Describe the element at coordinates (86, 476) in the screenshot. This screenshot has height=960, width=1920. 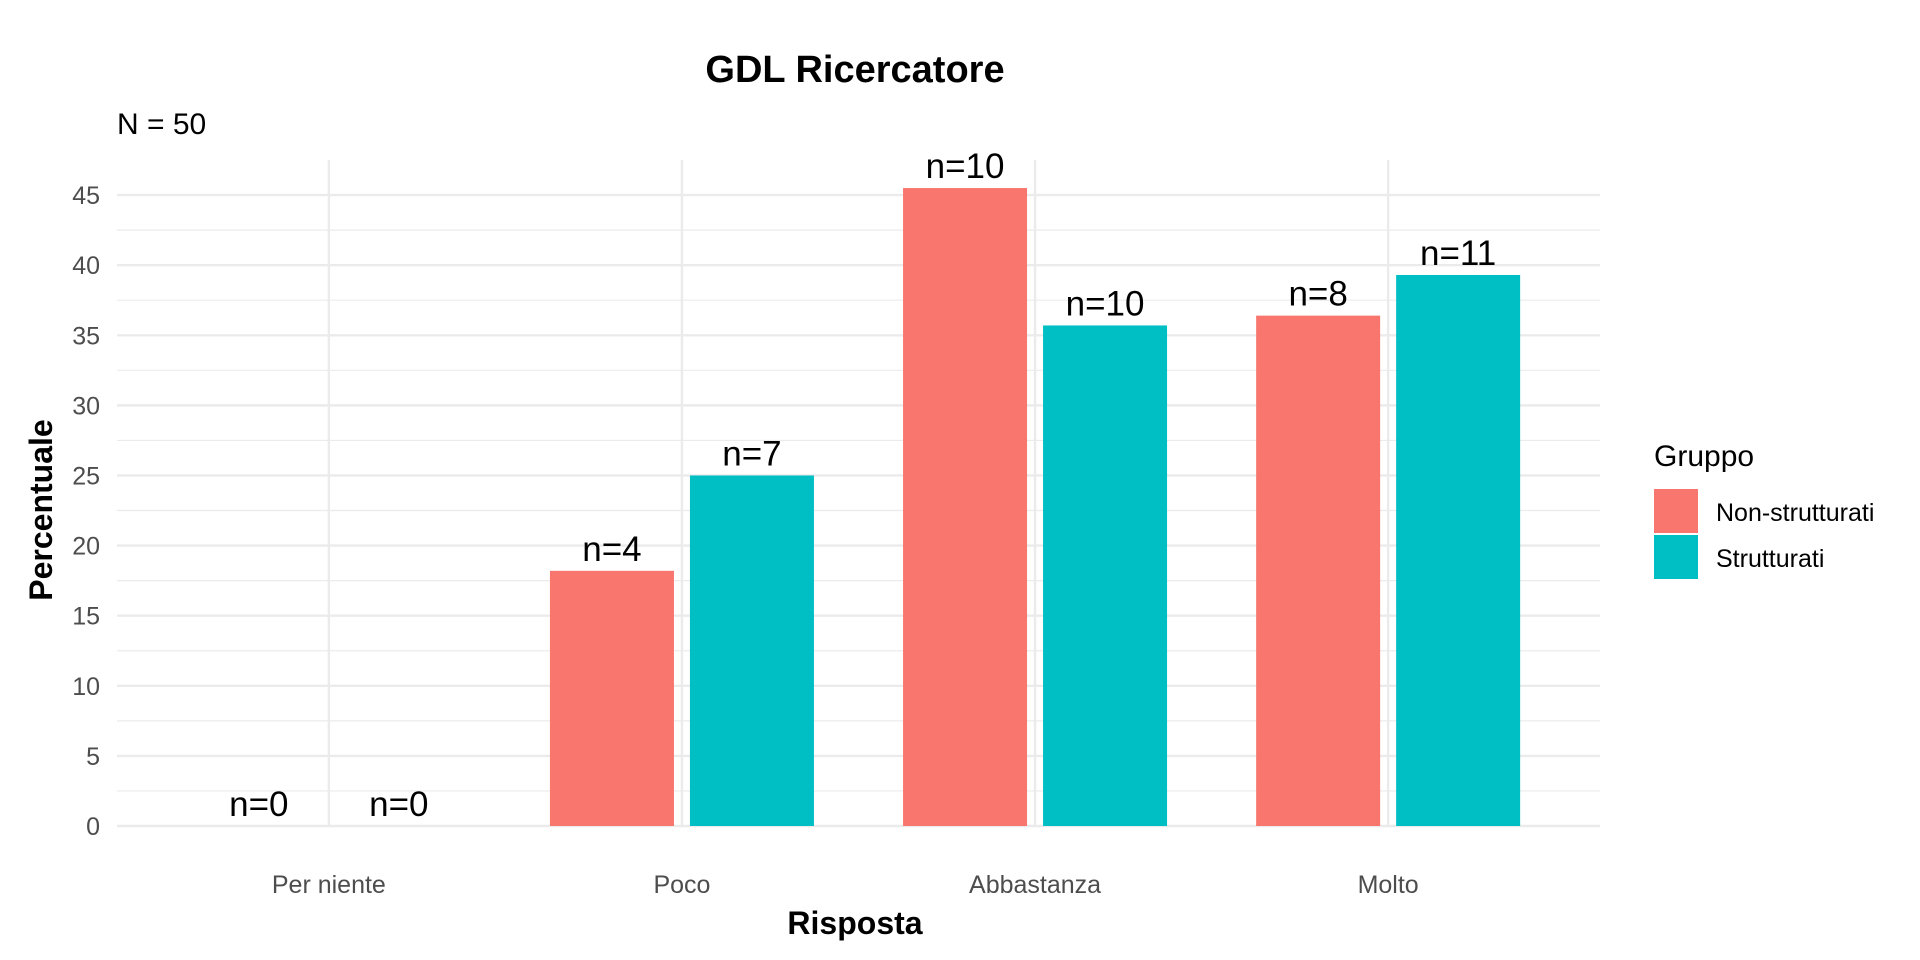
I see `y-tick-label: 25` at that location.